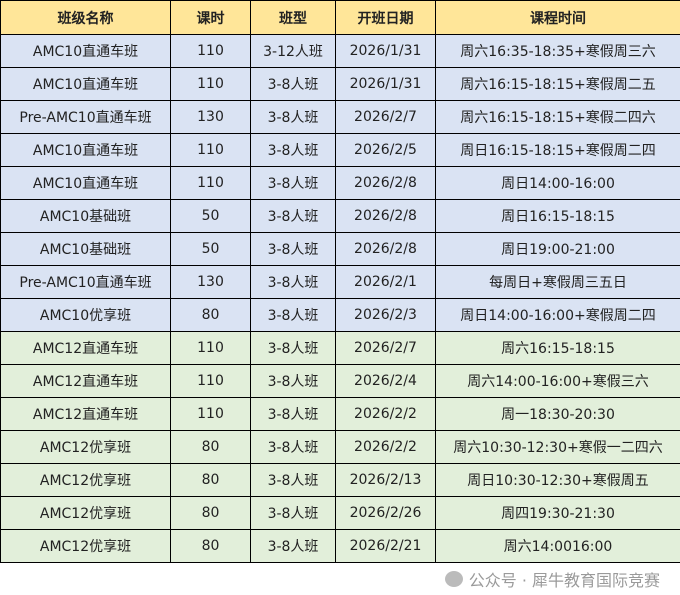 This screenshot has height=595, width=680. Describe the element at coordinates (386, 513) in the screenshot. I see `cell-start-date: 2026/2/26` at that location.